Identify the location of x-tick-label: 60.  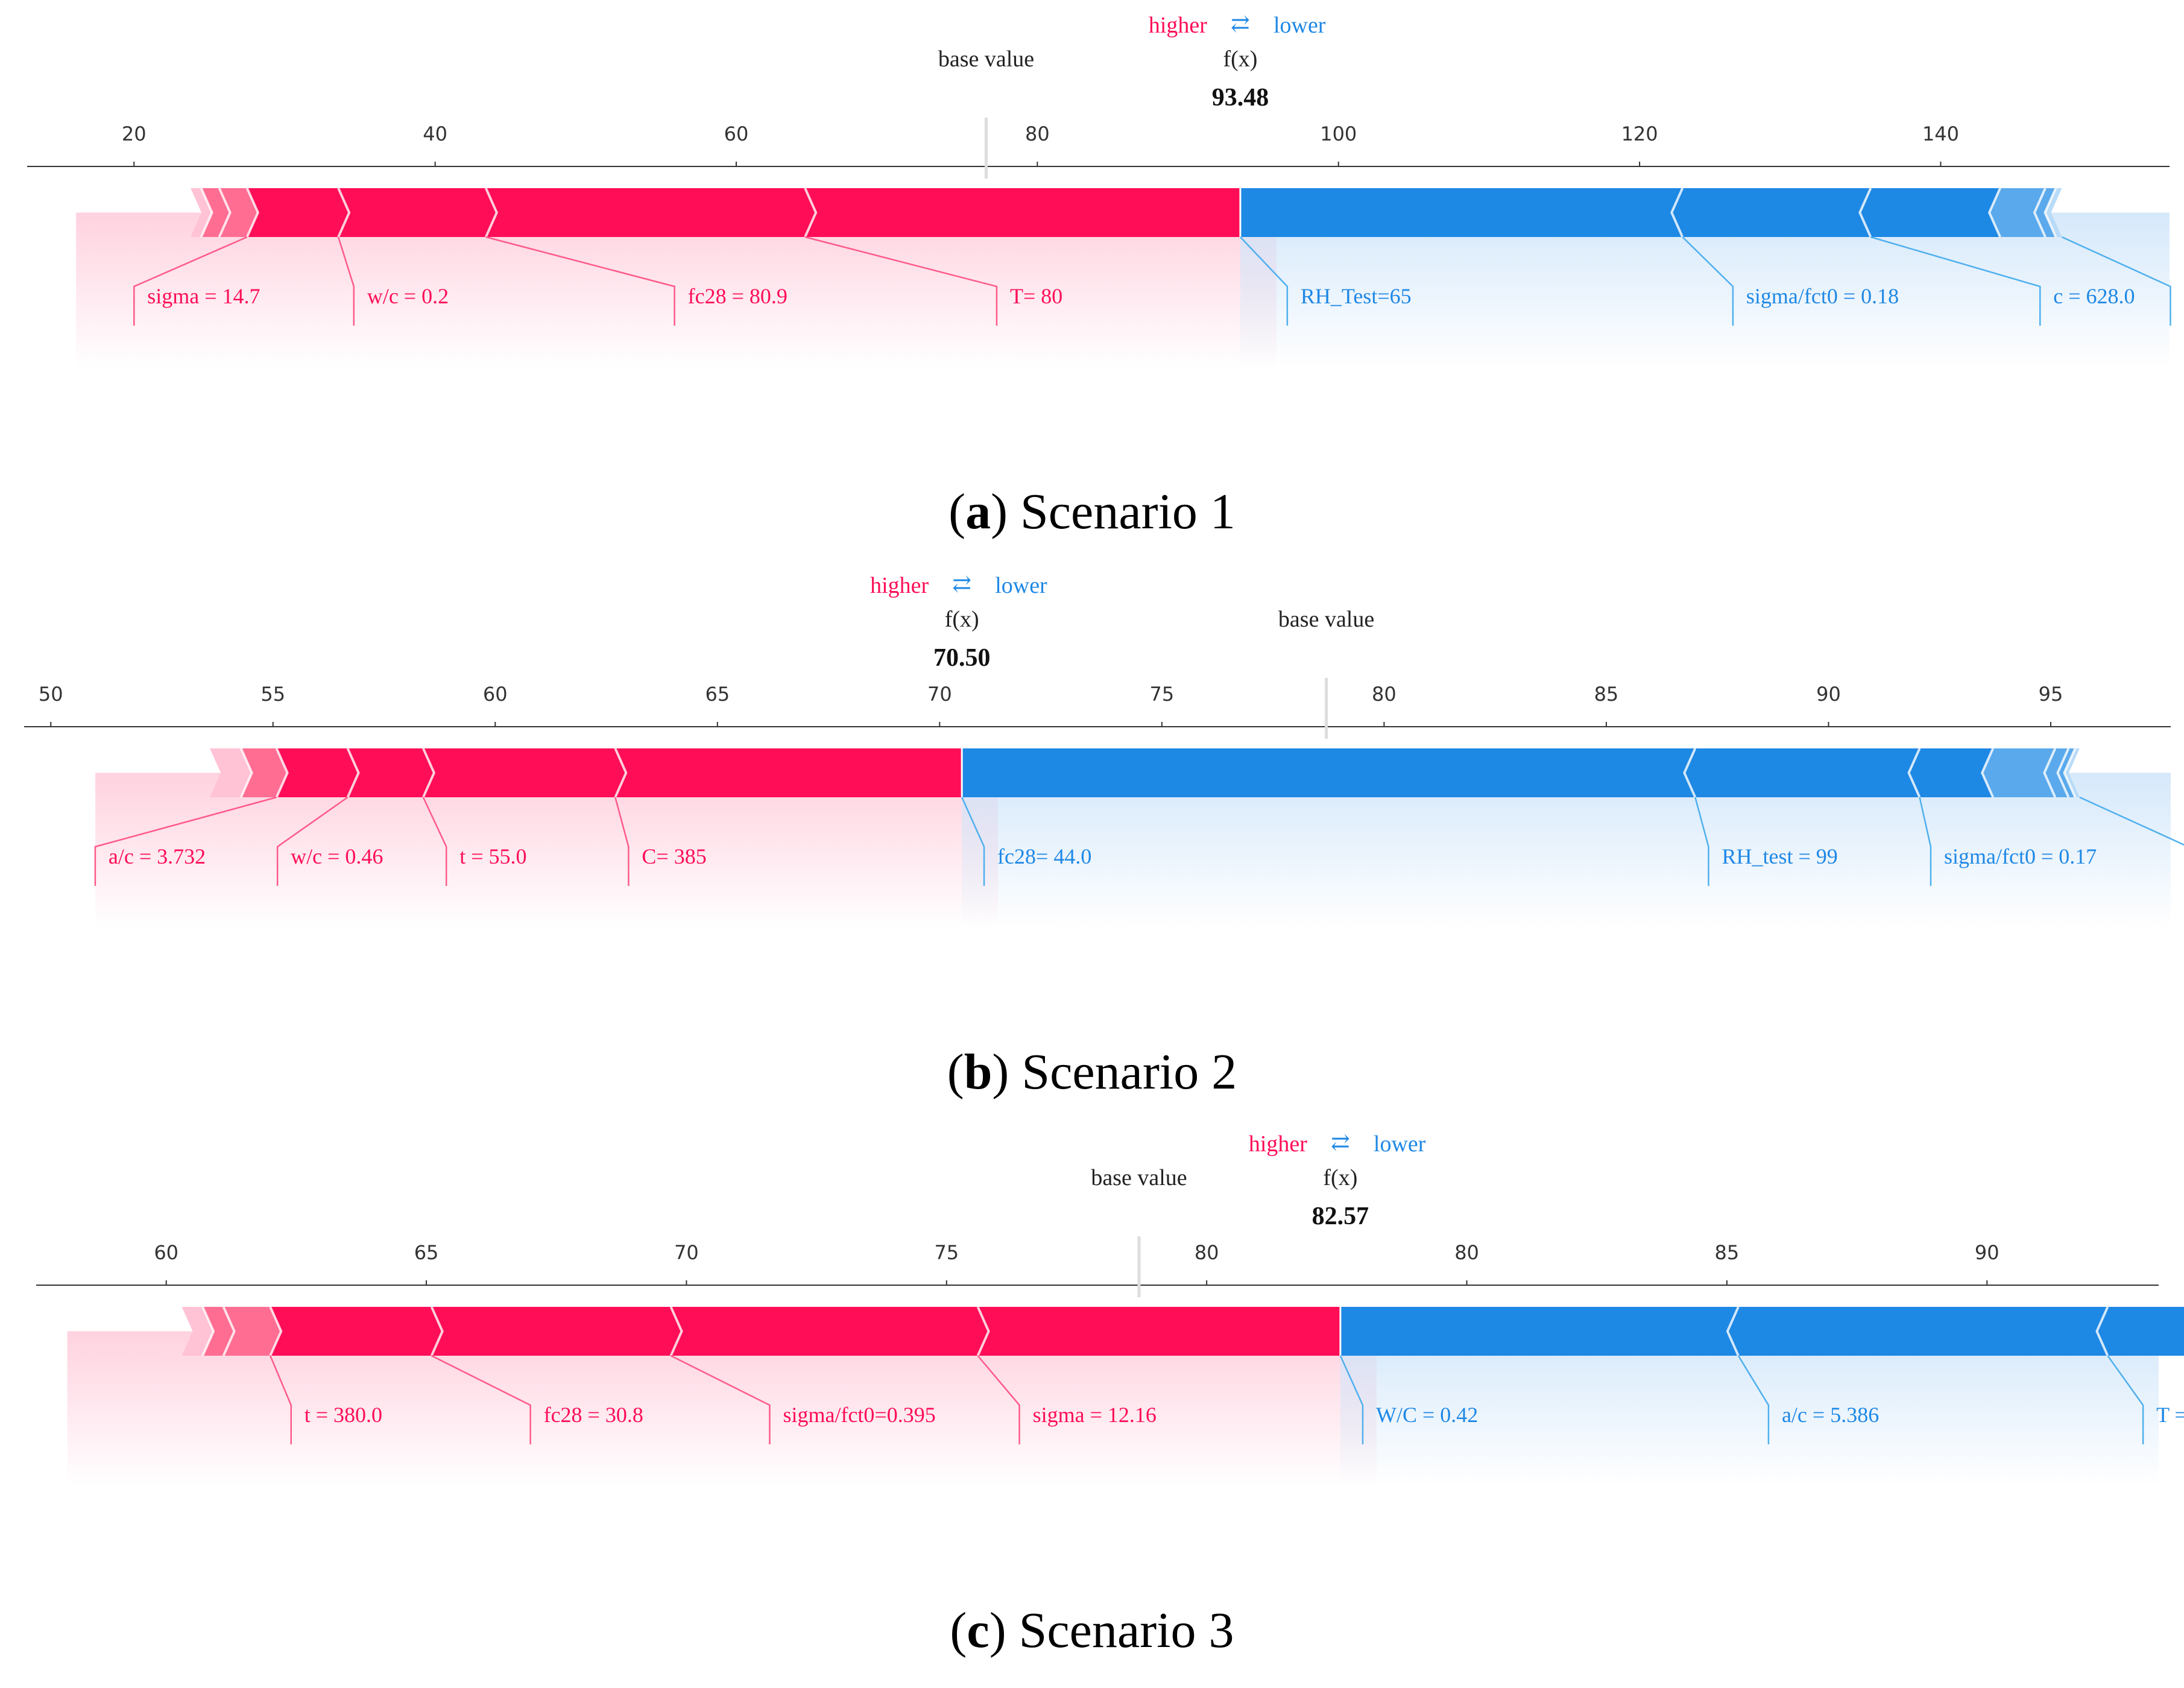
(166, 1252).